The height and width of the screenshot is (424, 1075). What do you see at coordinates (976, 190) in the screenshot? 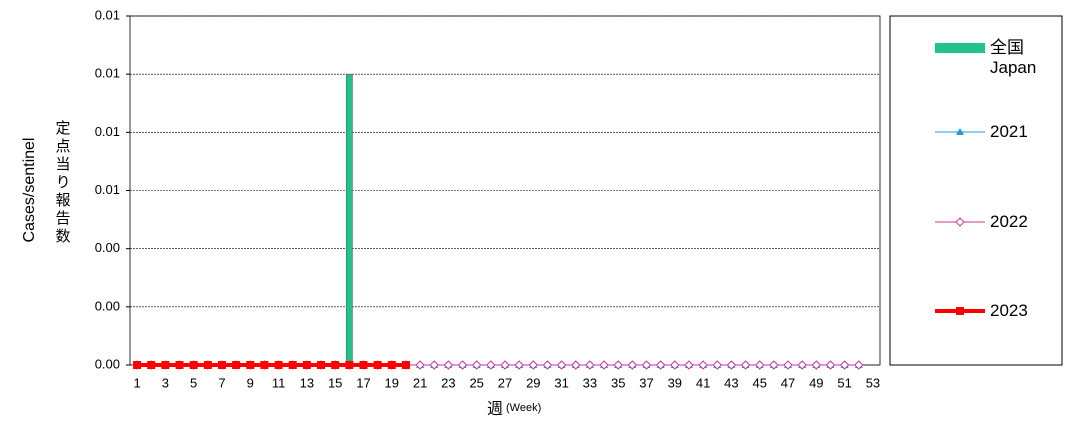
I see `legend-box` at bounding box center [976, 190].